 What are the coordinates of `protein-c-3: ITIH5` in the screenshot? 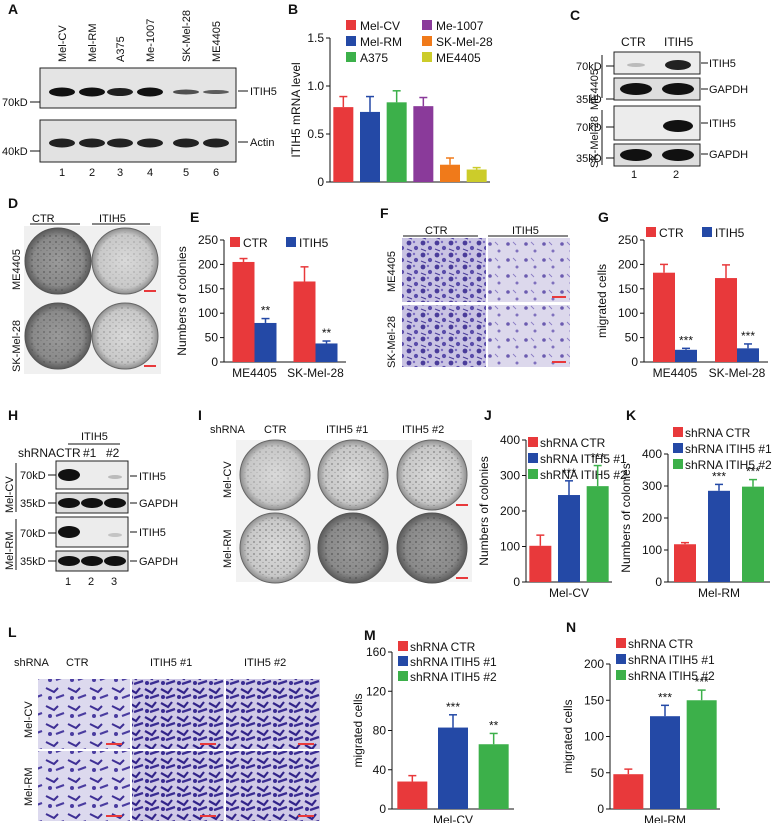 It's located at (722, 124).